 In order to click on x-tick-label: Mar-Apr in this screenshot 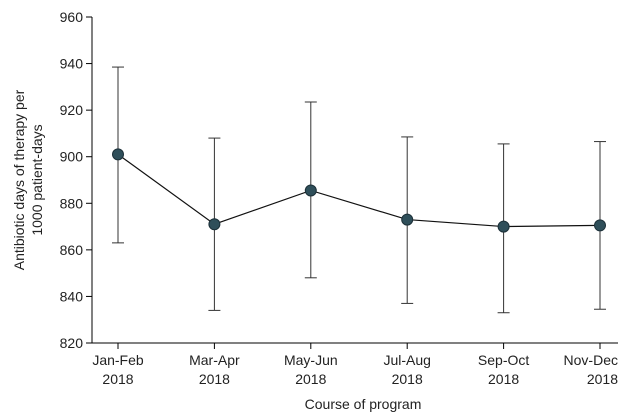, I will do `click(214, 360)`.